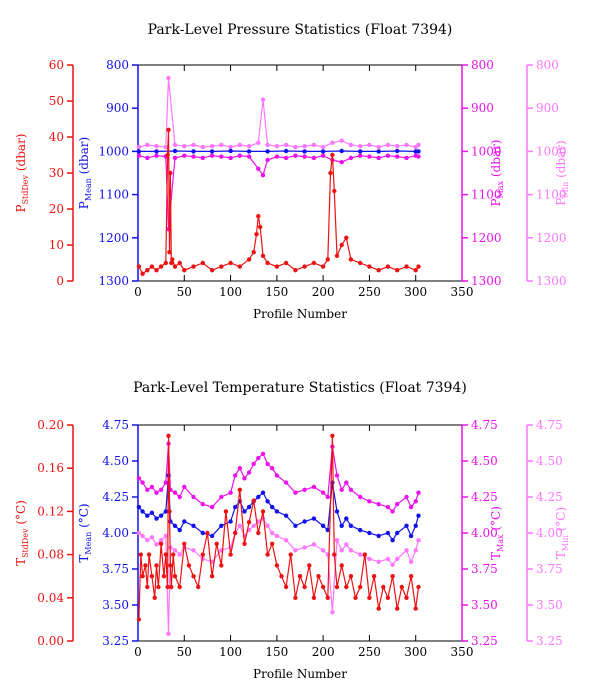 The height and width of the screenshot is (698, 605). I want to click on temperature-stddev-tick-label: 0.16, so click(50, 468).